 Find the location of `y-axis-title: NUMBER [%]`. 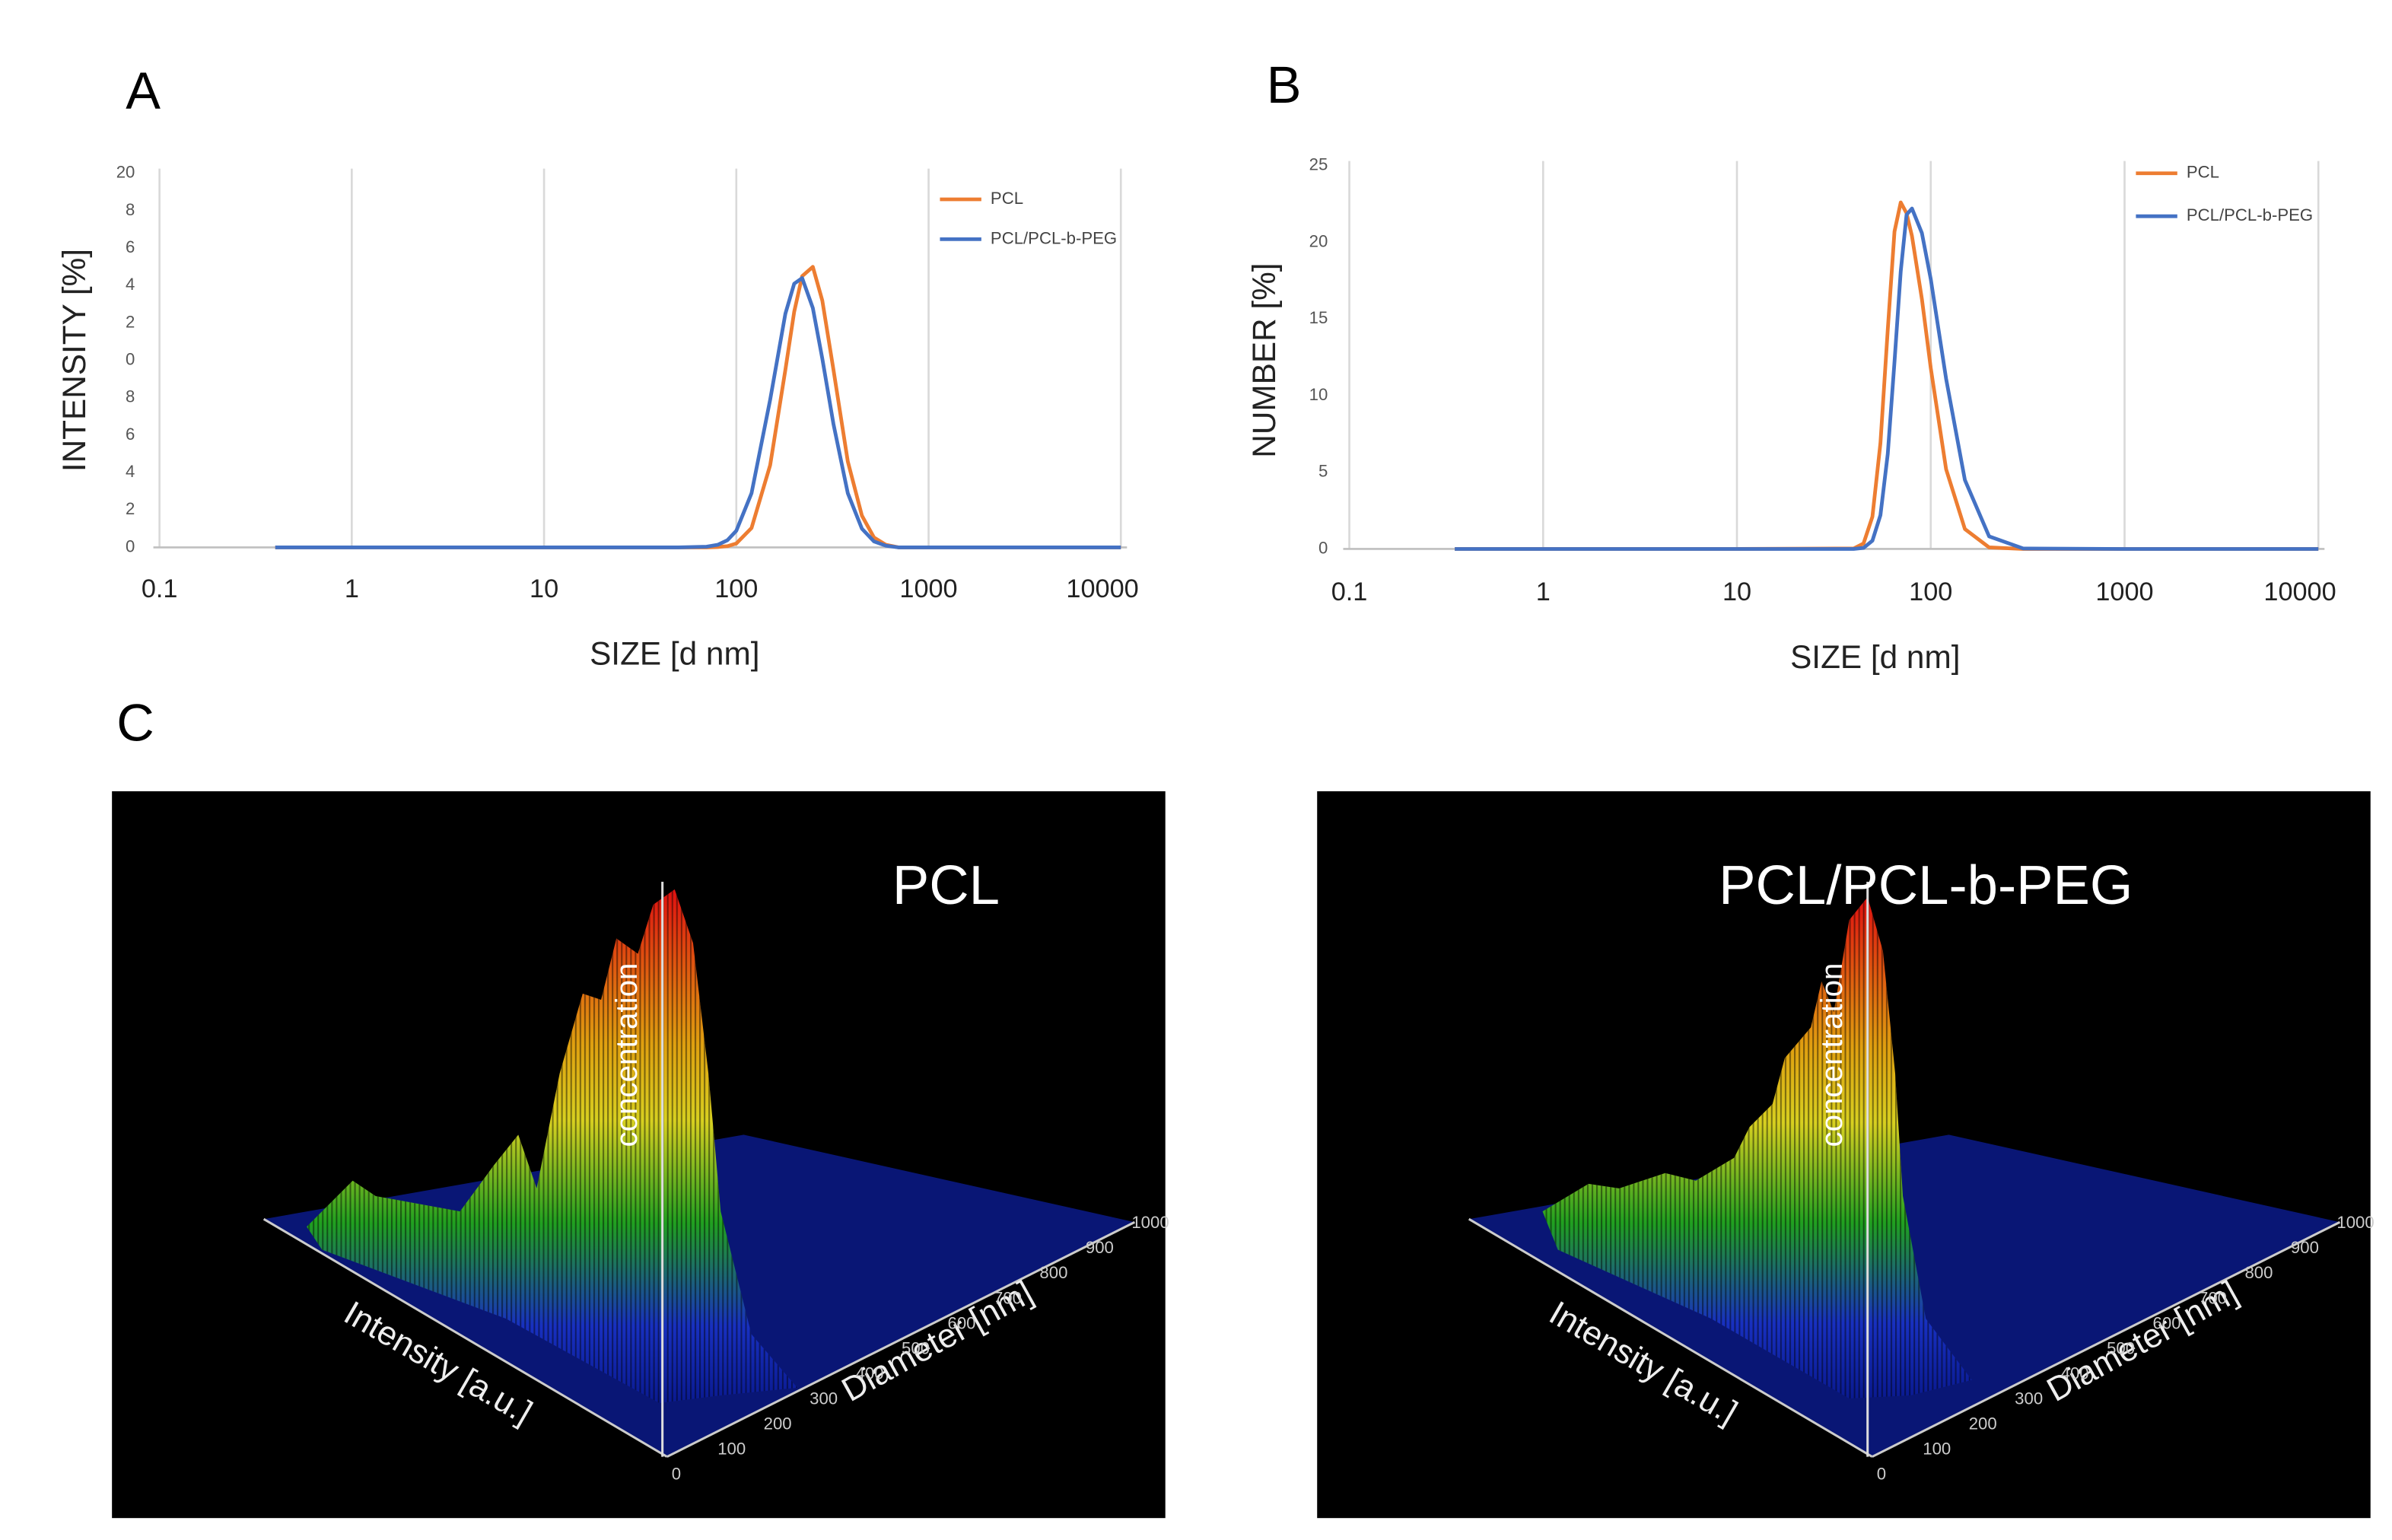

y-axis-title: NUMBER [%] is located at coordinates (1264, 359).